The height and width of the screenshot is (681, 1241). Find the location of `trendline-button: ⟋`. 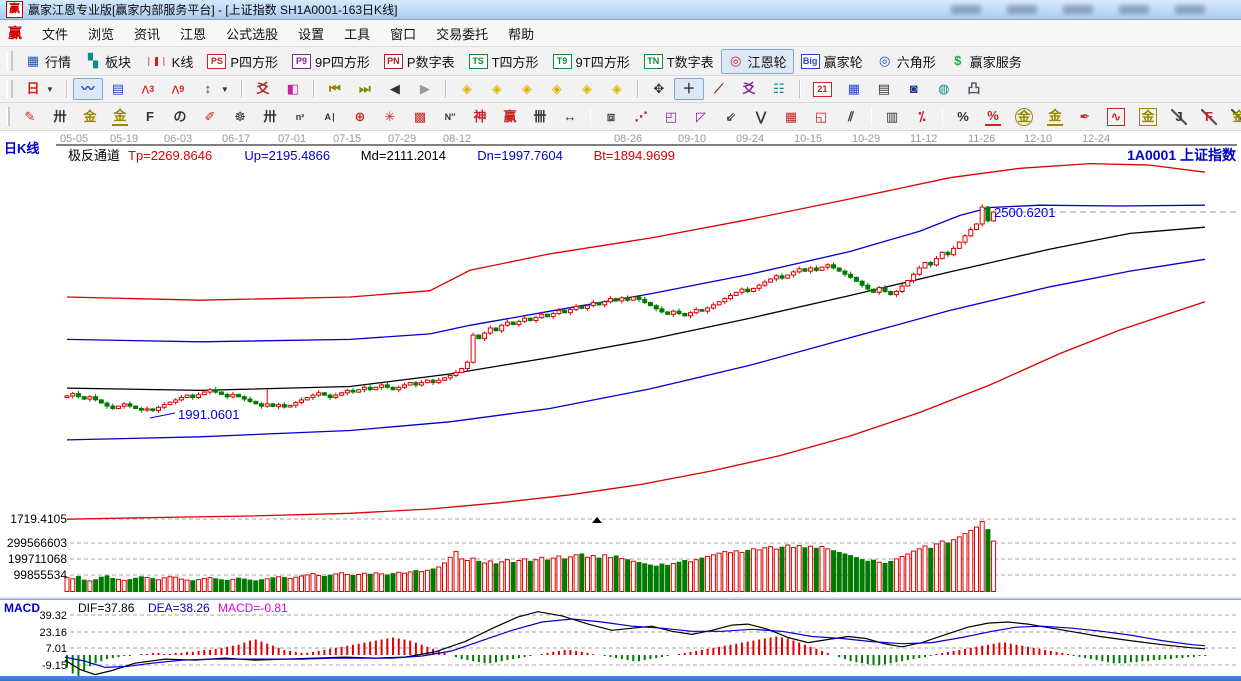

trendline-button: ⟋ is located at coordinates (719, 89).